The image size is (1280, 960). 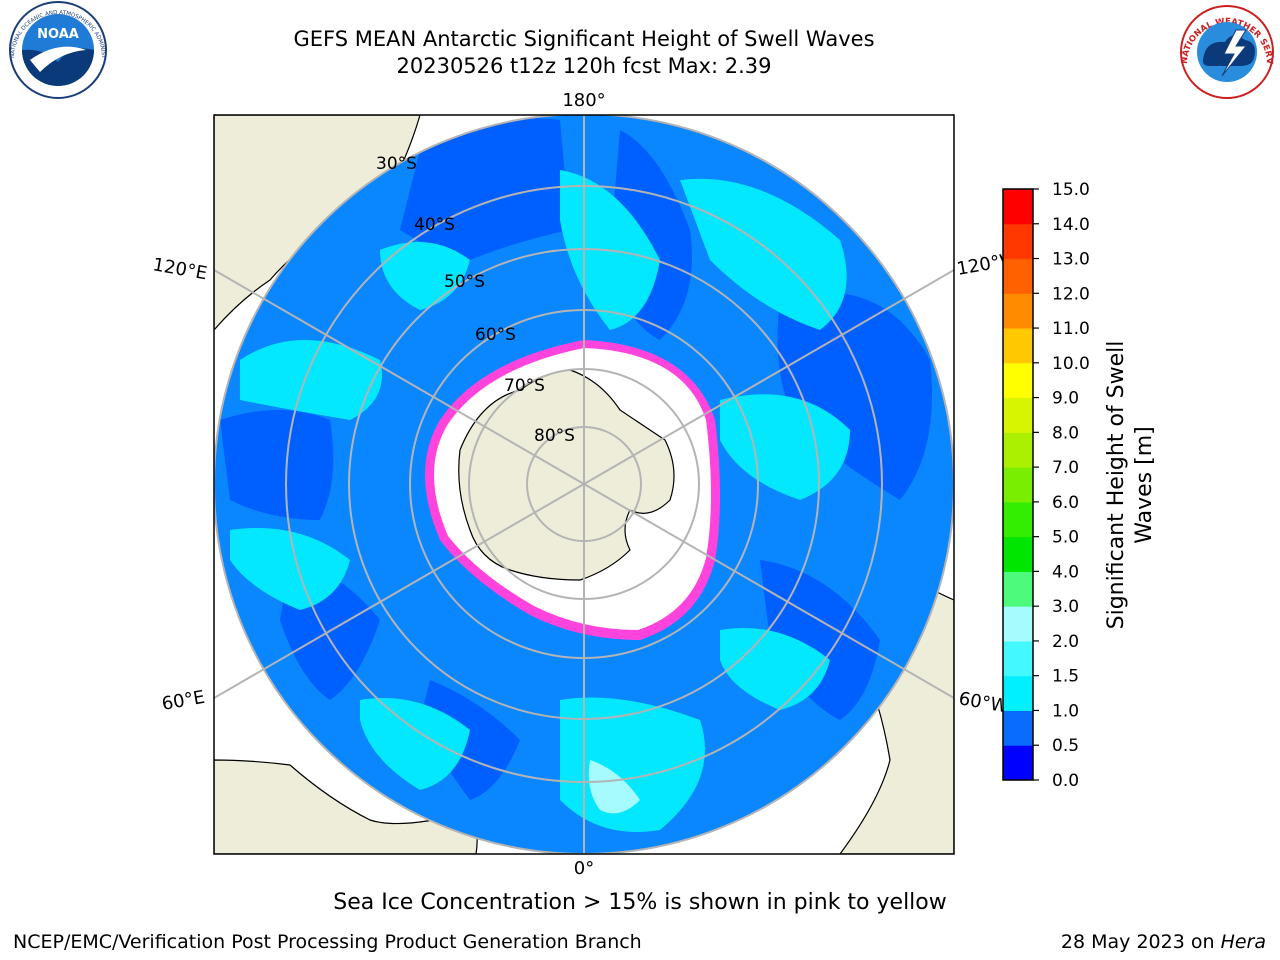 What do you see at coordinates (524, 386) in the screenshot?
I see `lat-label-70s: 70°S` at bounding box center [524, 386].